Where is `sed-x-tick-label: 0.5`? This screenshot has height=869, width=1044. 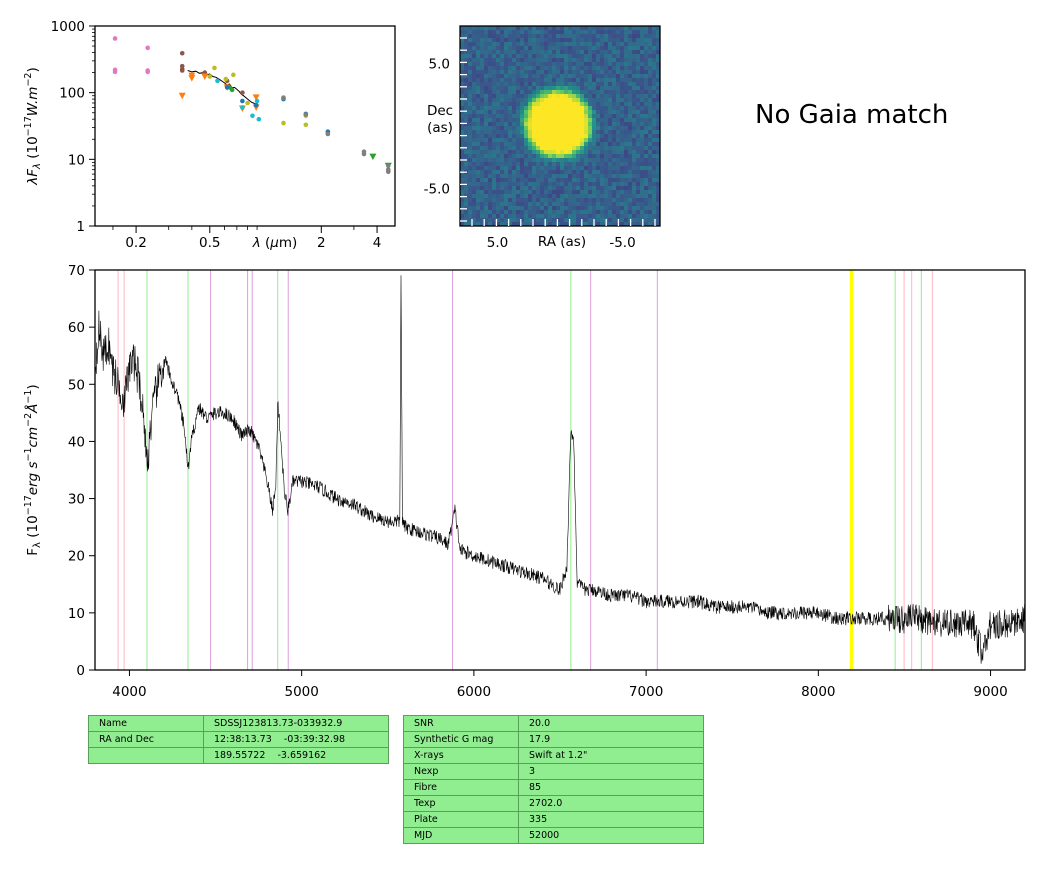
sed-x-tick-label: 0.5 is located at coordinates (209, 243).